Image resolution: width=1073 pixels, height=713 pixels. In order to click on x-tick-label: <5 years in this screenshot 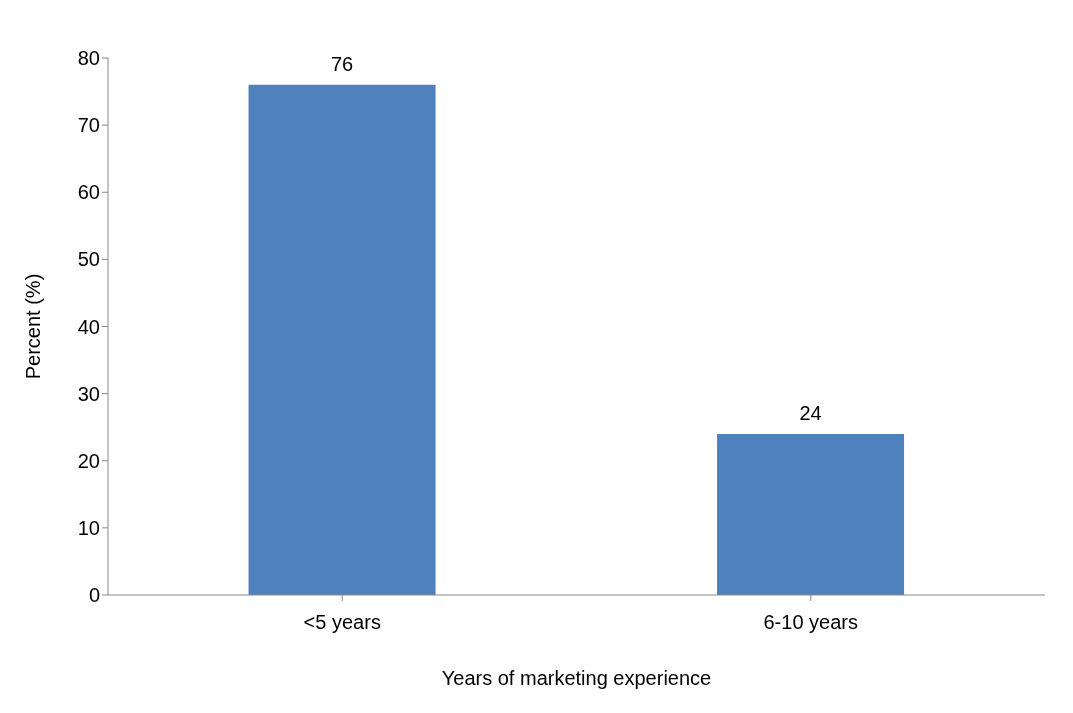, I will do `click(342, 622)`.